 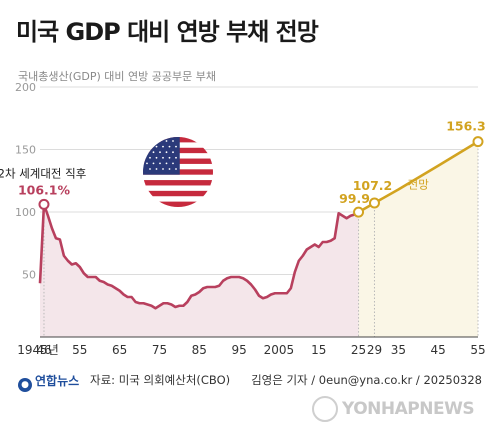 I want to click on y-tick-label: 100, so click(x=25, y=212).